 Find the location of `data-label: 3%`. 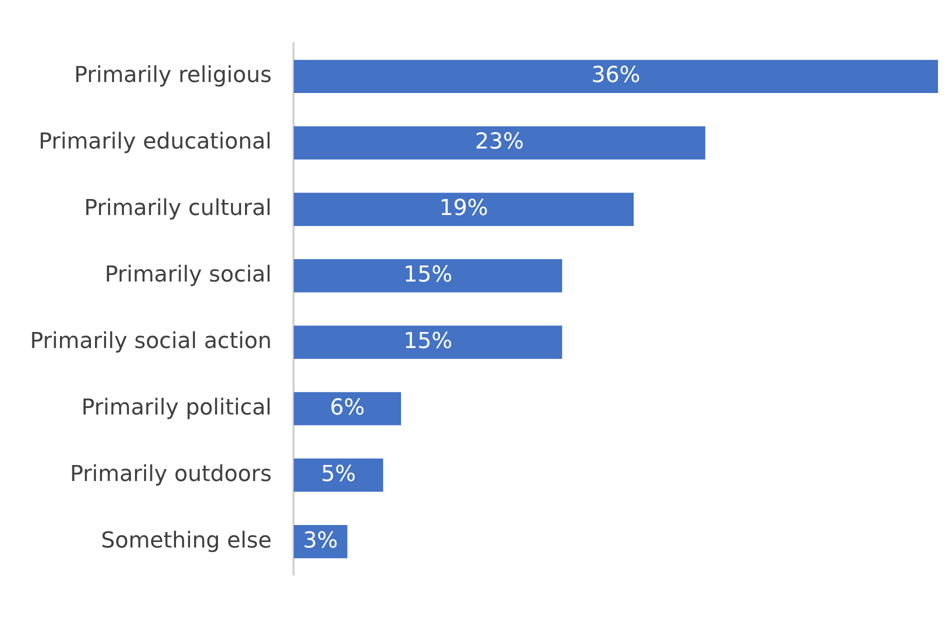

data-label: 3% is located at coordinates (320, 541).